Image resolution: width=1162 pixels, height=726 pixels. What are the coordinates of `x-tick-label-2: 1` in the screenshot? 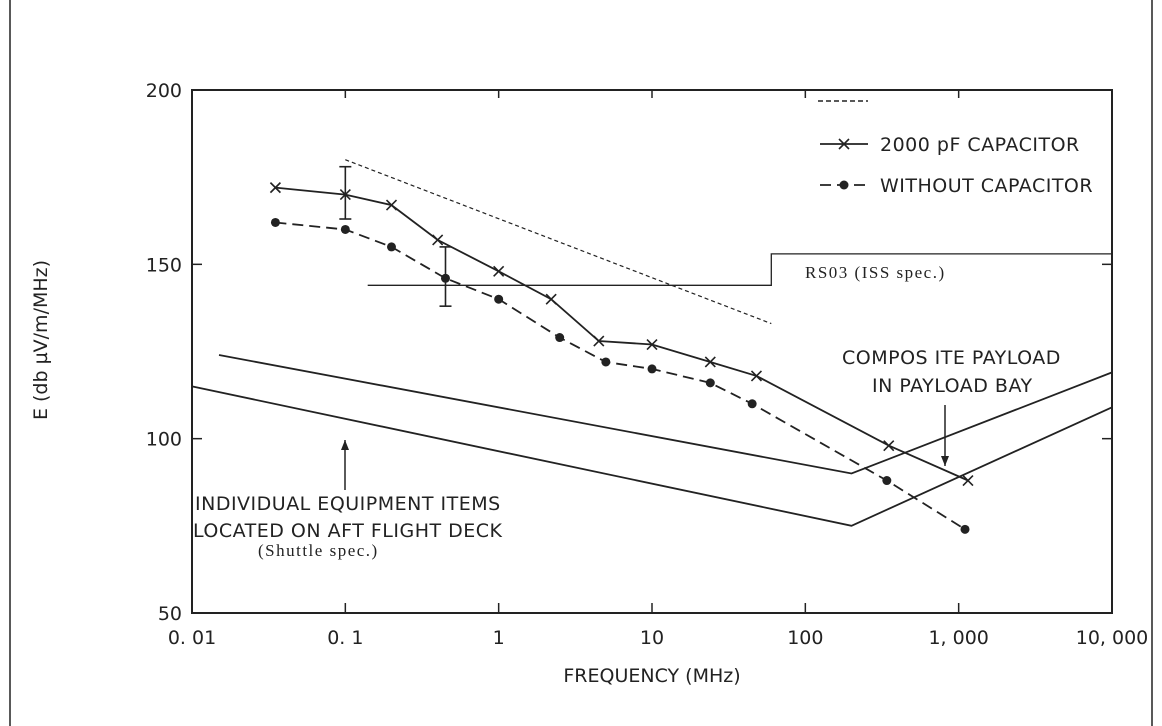 It's located at (499, 638).